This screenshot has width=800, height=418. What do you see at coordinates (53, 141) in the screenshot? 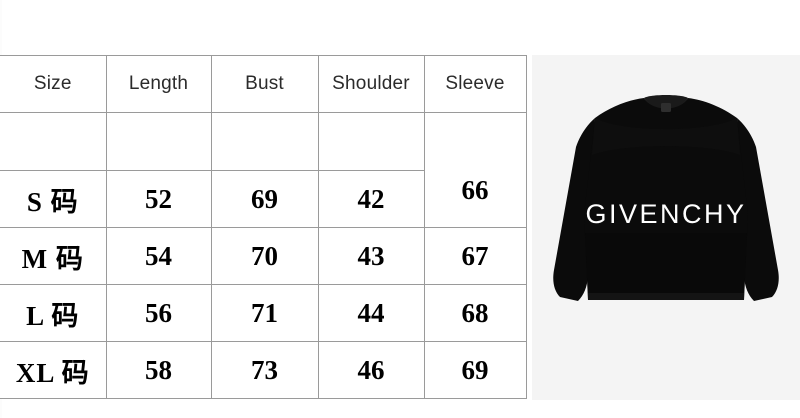
I see `blank-cell-size` at bounding box center [53, 141].